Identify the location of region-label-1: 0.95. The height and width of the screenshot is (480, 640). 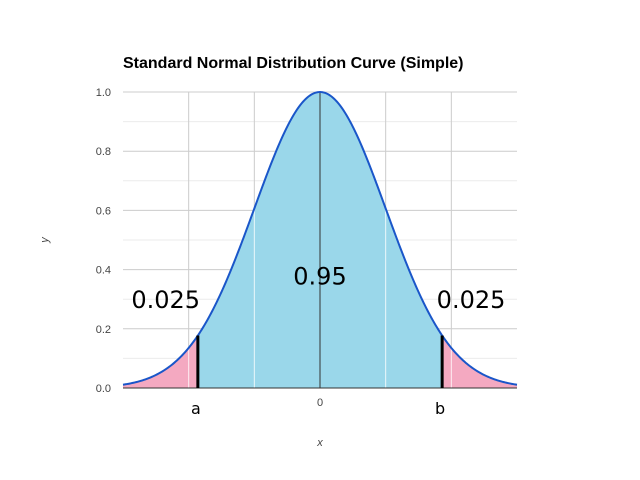
(319, 276).